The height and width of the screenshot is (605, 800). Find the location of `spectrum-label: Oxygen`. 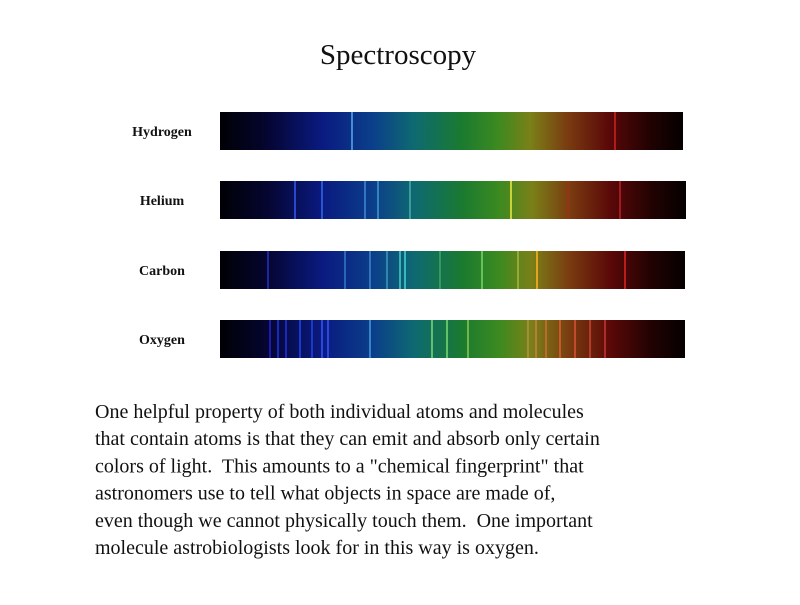

spectrum-label: Oxygen is located at coordinates (162, 340).